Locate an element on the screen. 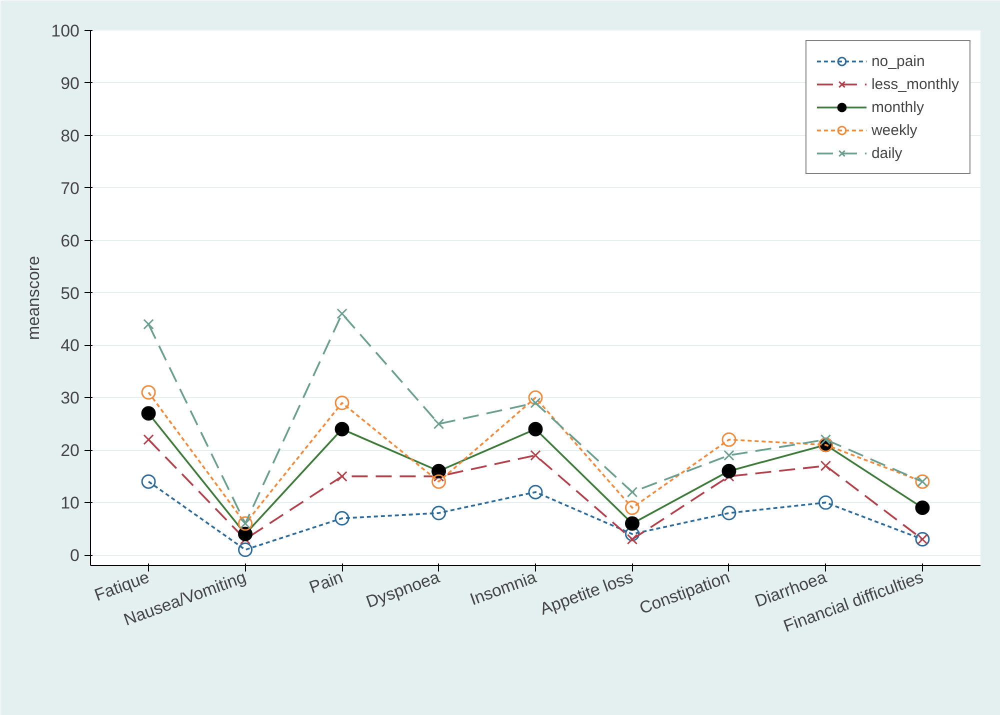 This screenshot has height=715, width=1000. y-axis-title: meanscore is located at coordinates (34, 298).